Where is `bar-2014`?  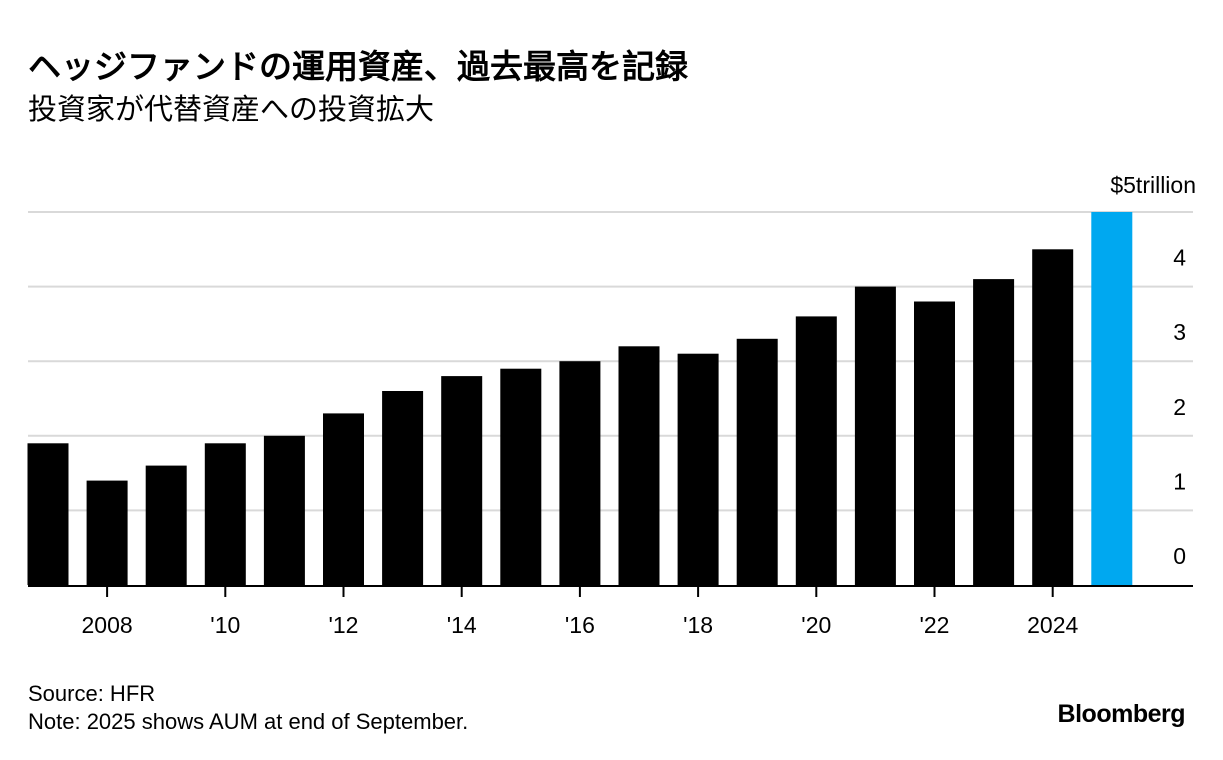
bar-2014 is located at coordinates (462, 480).